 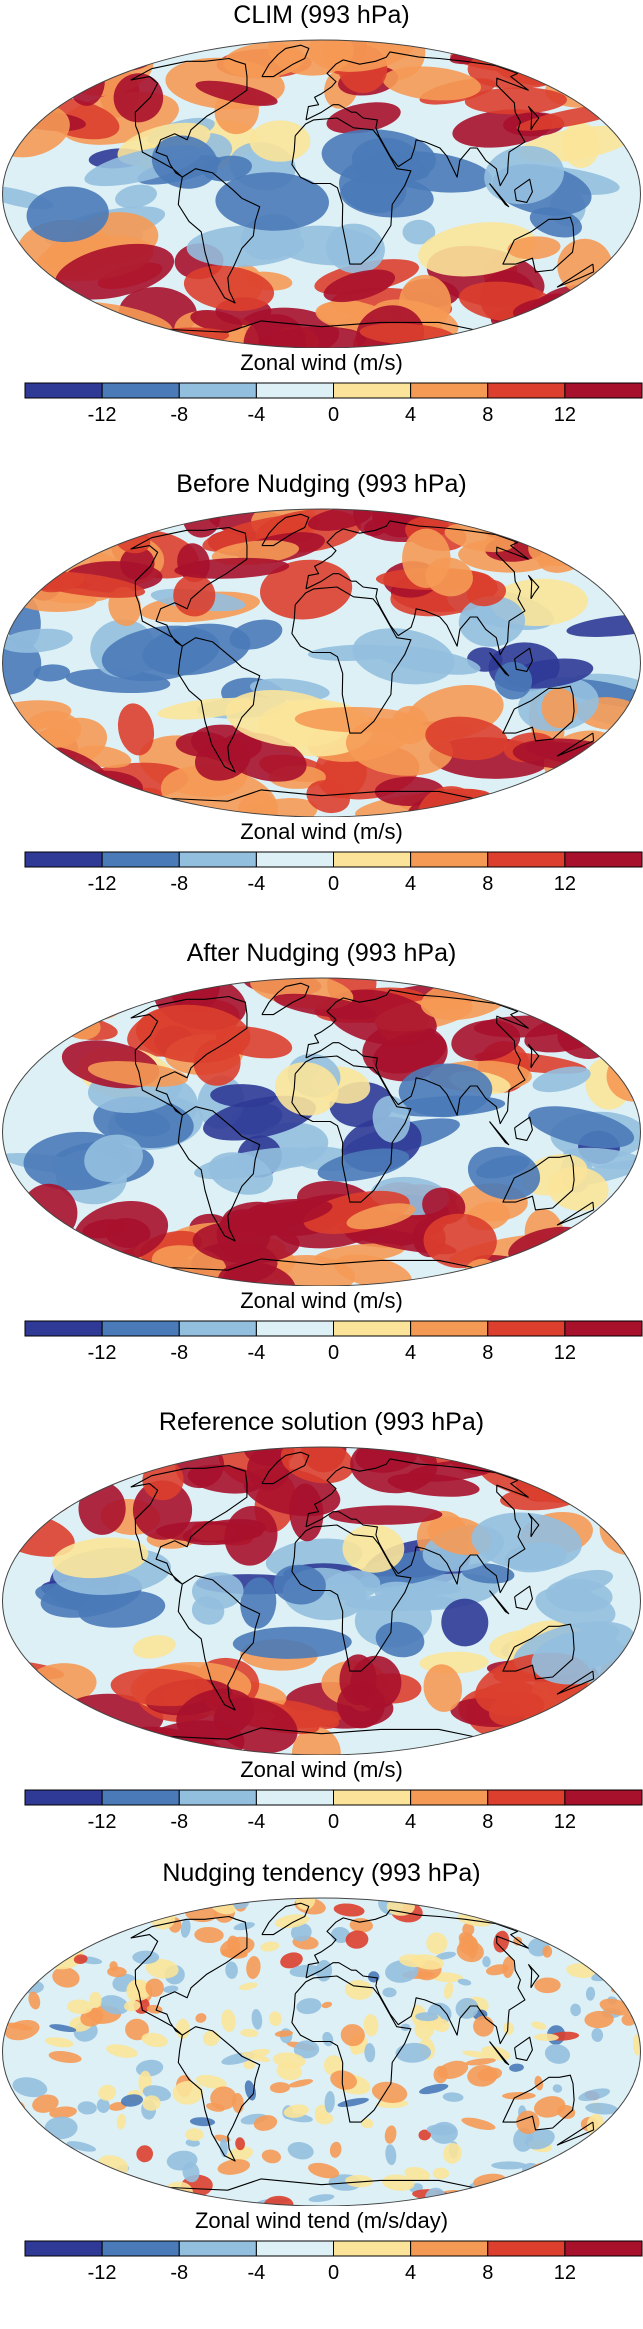 What do you see at coordinates (321, 953) in the screenshot?
I see `chart-title: After Nudging (993 hPa)` at bounding box center [321, 953].